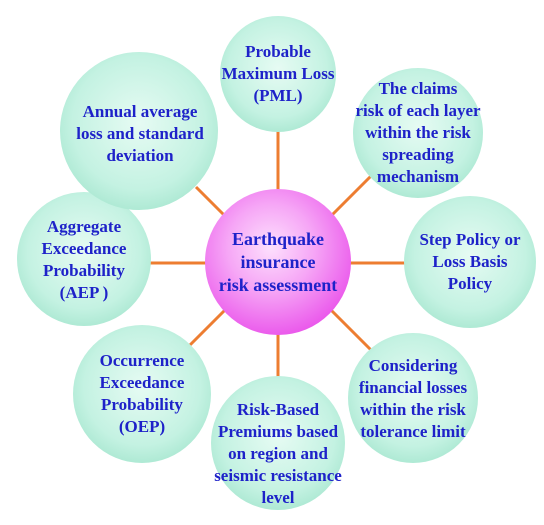 The width and height of the screenshot is (544, 525). What do you see at coordinates (348, 327) in the screenshot?
I see `connector-financial-losses` at bounding box center [348, 327].